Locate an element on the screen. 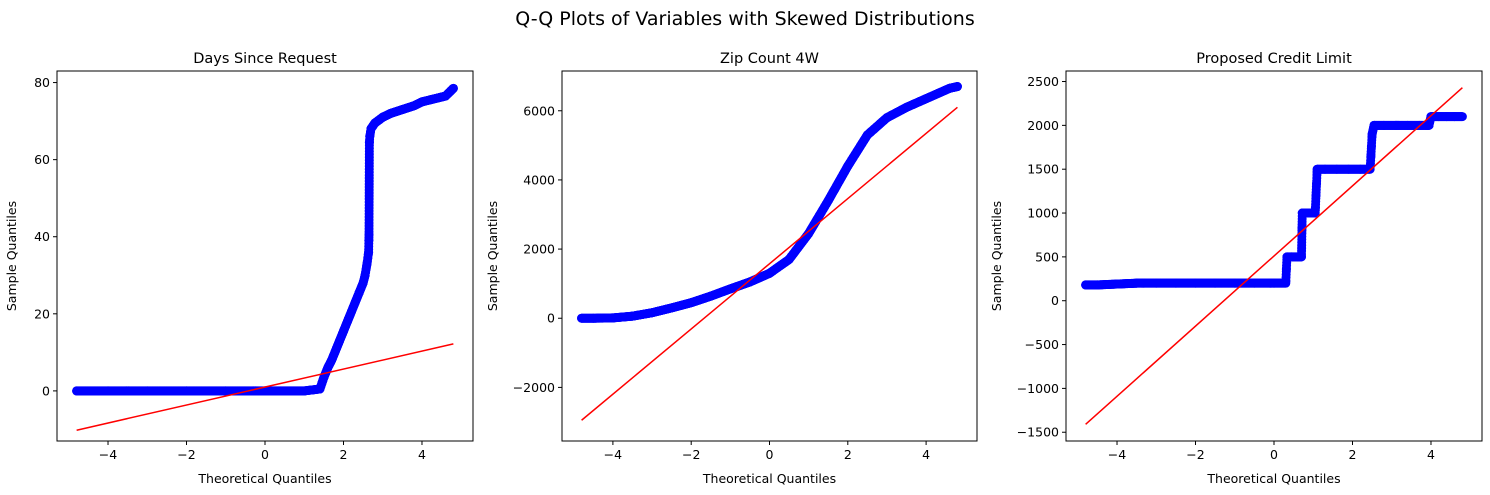 The width and height of the screenshot is (1490, 495). y-tick-label: 80 is located at coordinates (42, 82).